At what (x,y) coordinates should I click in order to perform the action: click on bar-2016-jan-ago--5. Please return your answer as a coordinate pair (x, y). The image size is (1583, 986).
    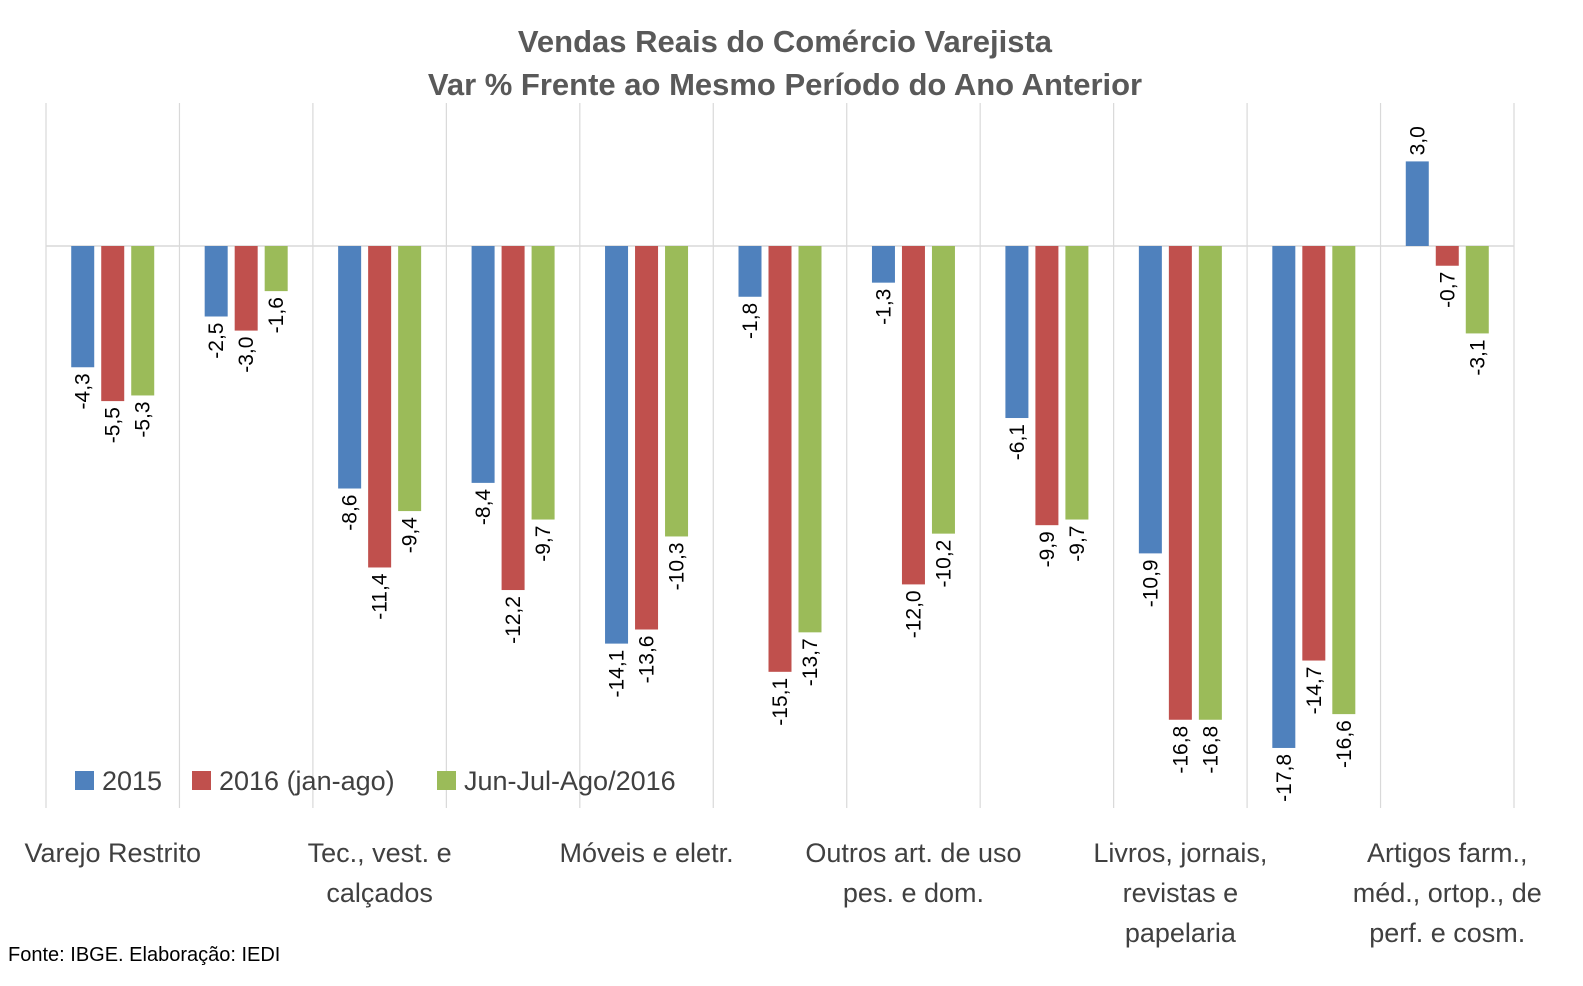
    Looking at the image, I should click on (780, 459).